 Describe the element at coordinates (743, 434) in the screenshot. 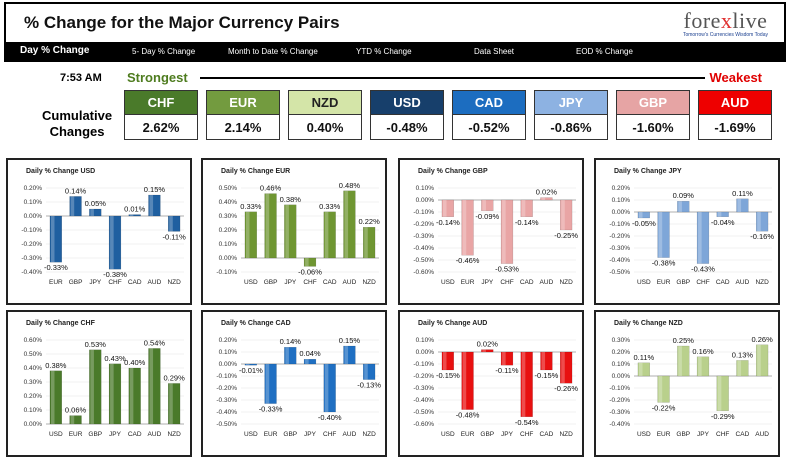

I see `x-tick-label: CAD` at that location.